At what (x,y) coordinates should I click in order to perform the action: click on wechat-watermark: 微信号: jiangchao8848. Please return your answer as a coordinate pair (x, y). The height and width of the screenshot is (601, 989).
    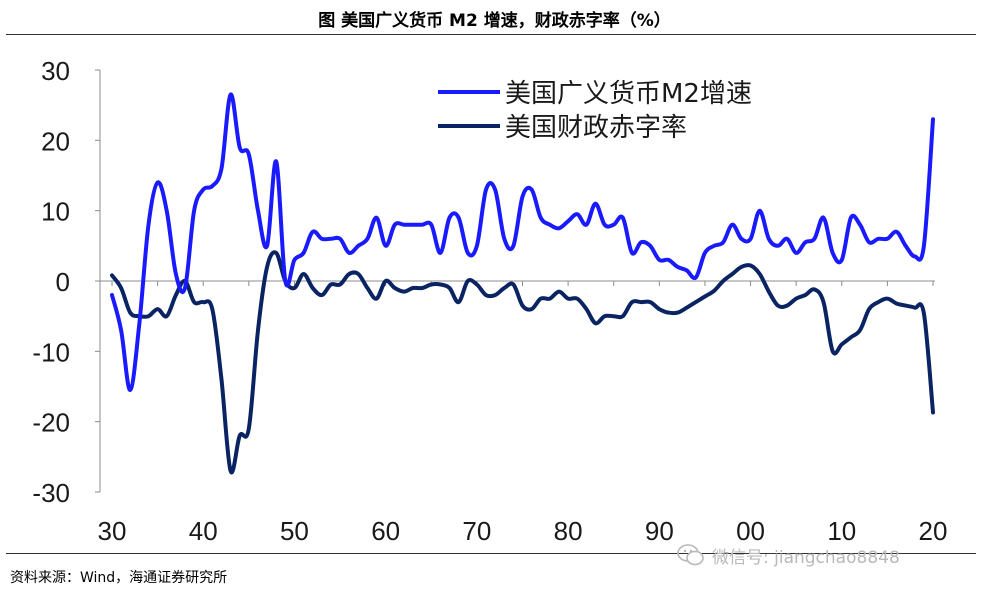
    Looking at the image, I should click on (788, 555).